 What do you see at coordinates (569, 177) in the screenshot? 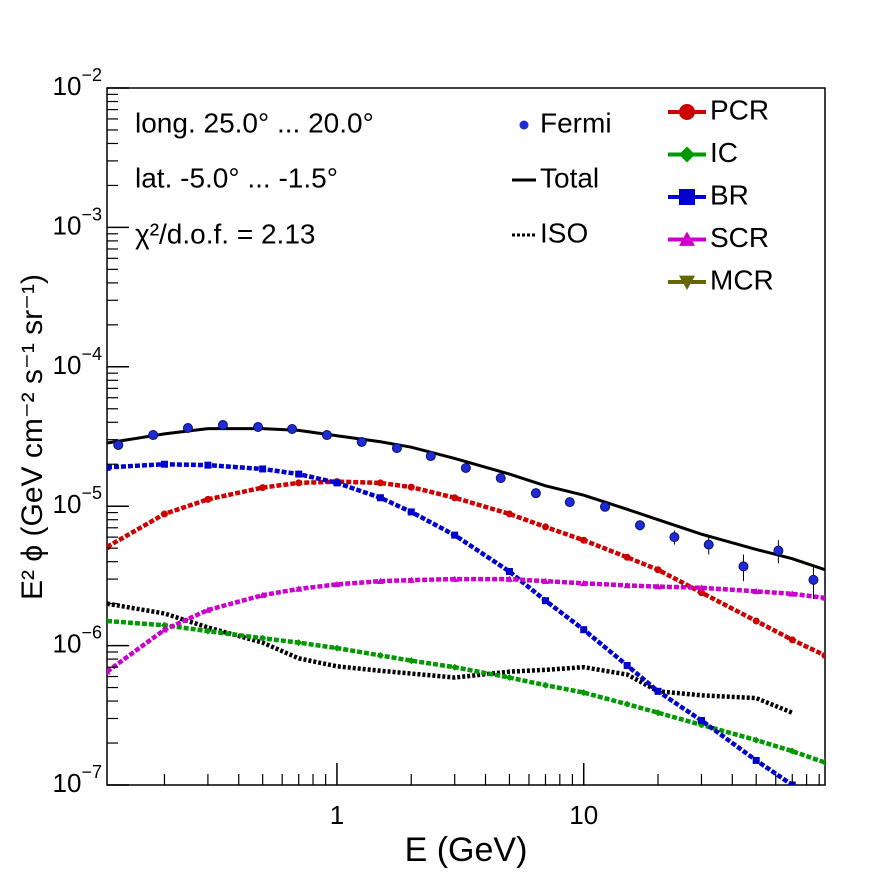
I see `legend-label: Total` at bounding box center [569, 177].